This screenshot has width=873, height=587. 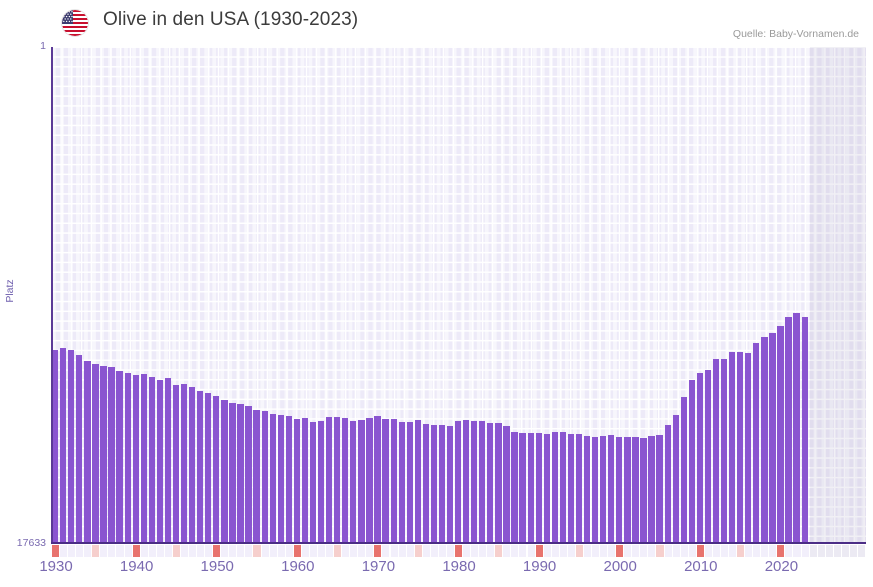 What do you see at coordinates (56, 566) in the screenshot?
I see `x-axis-tick-1930: 1930` at bounding box center [56, 566].